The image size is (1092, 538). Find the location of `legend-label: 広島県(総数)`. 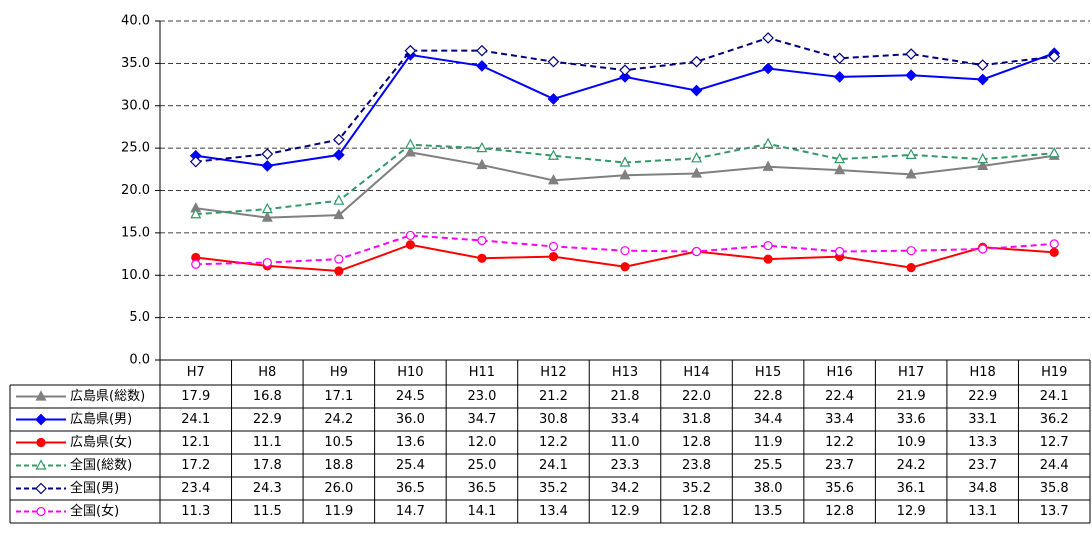

legend-label: 広島県(総数) is located at coordinates (107, 396).